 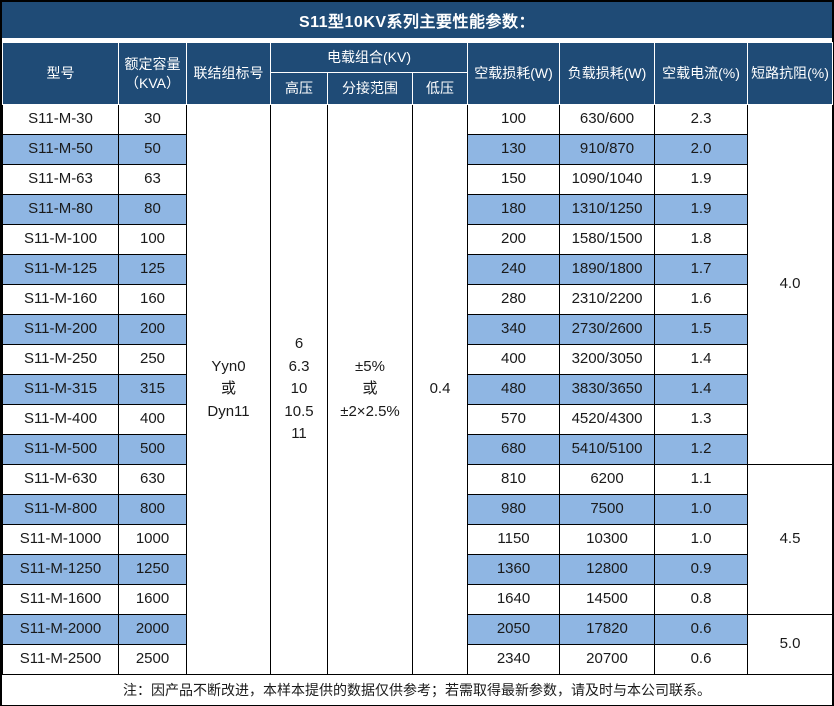 I want to click on load-loss-cell: 10300, so click(x=607, y=539).